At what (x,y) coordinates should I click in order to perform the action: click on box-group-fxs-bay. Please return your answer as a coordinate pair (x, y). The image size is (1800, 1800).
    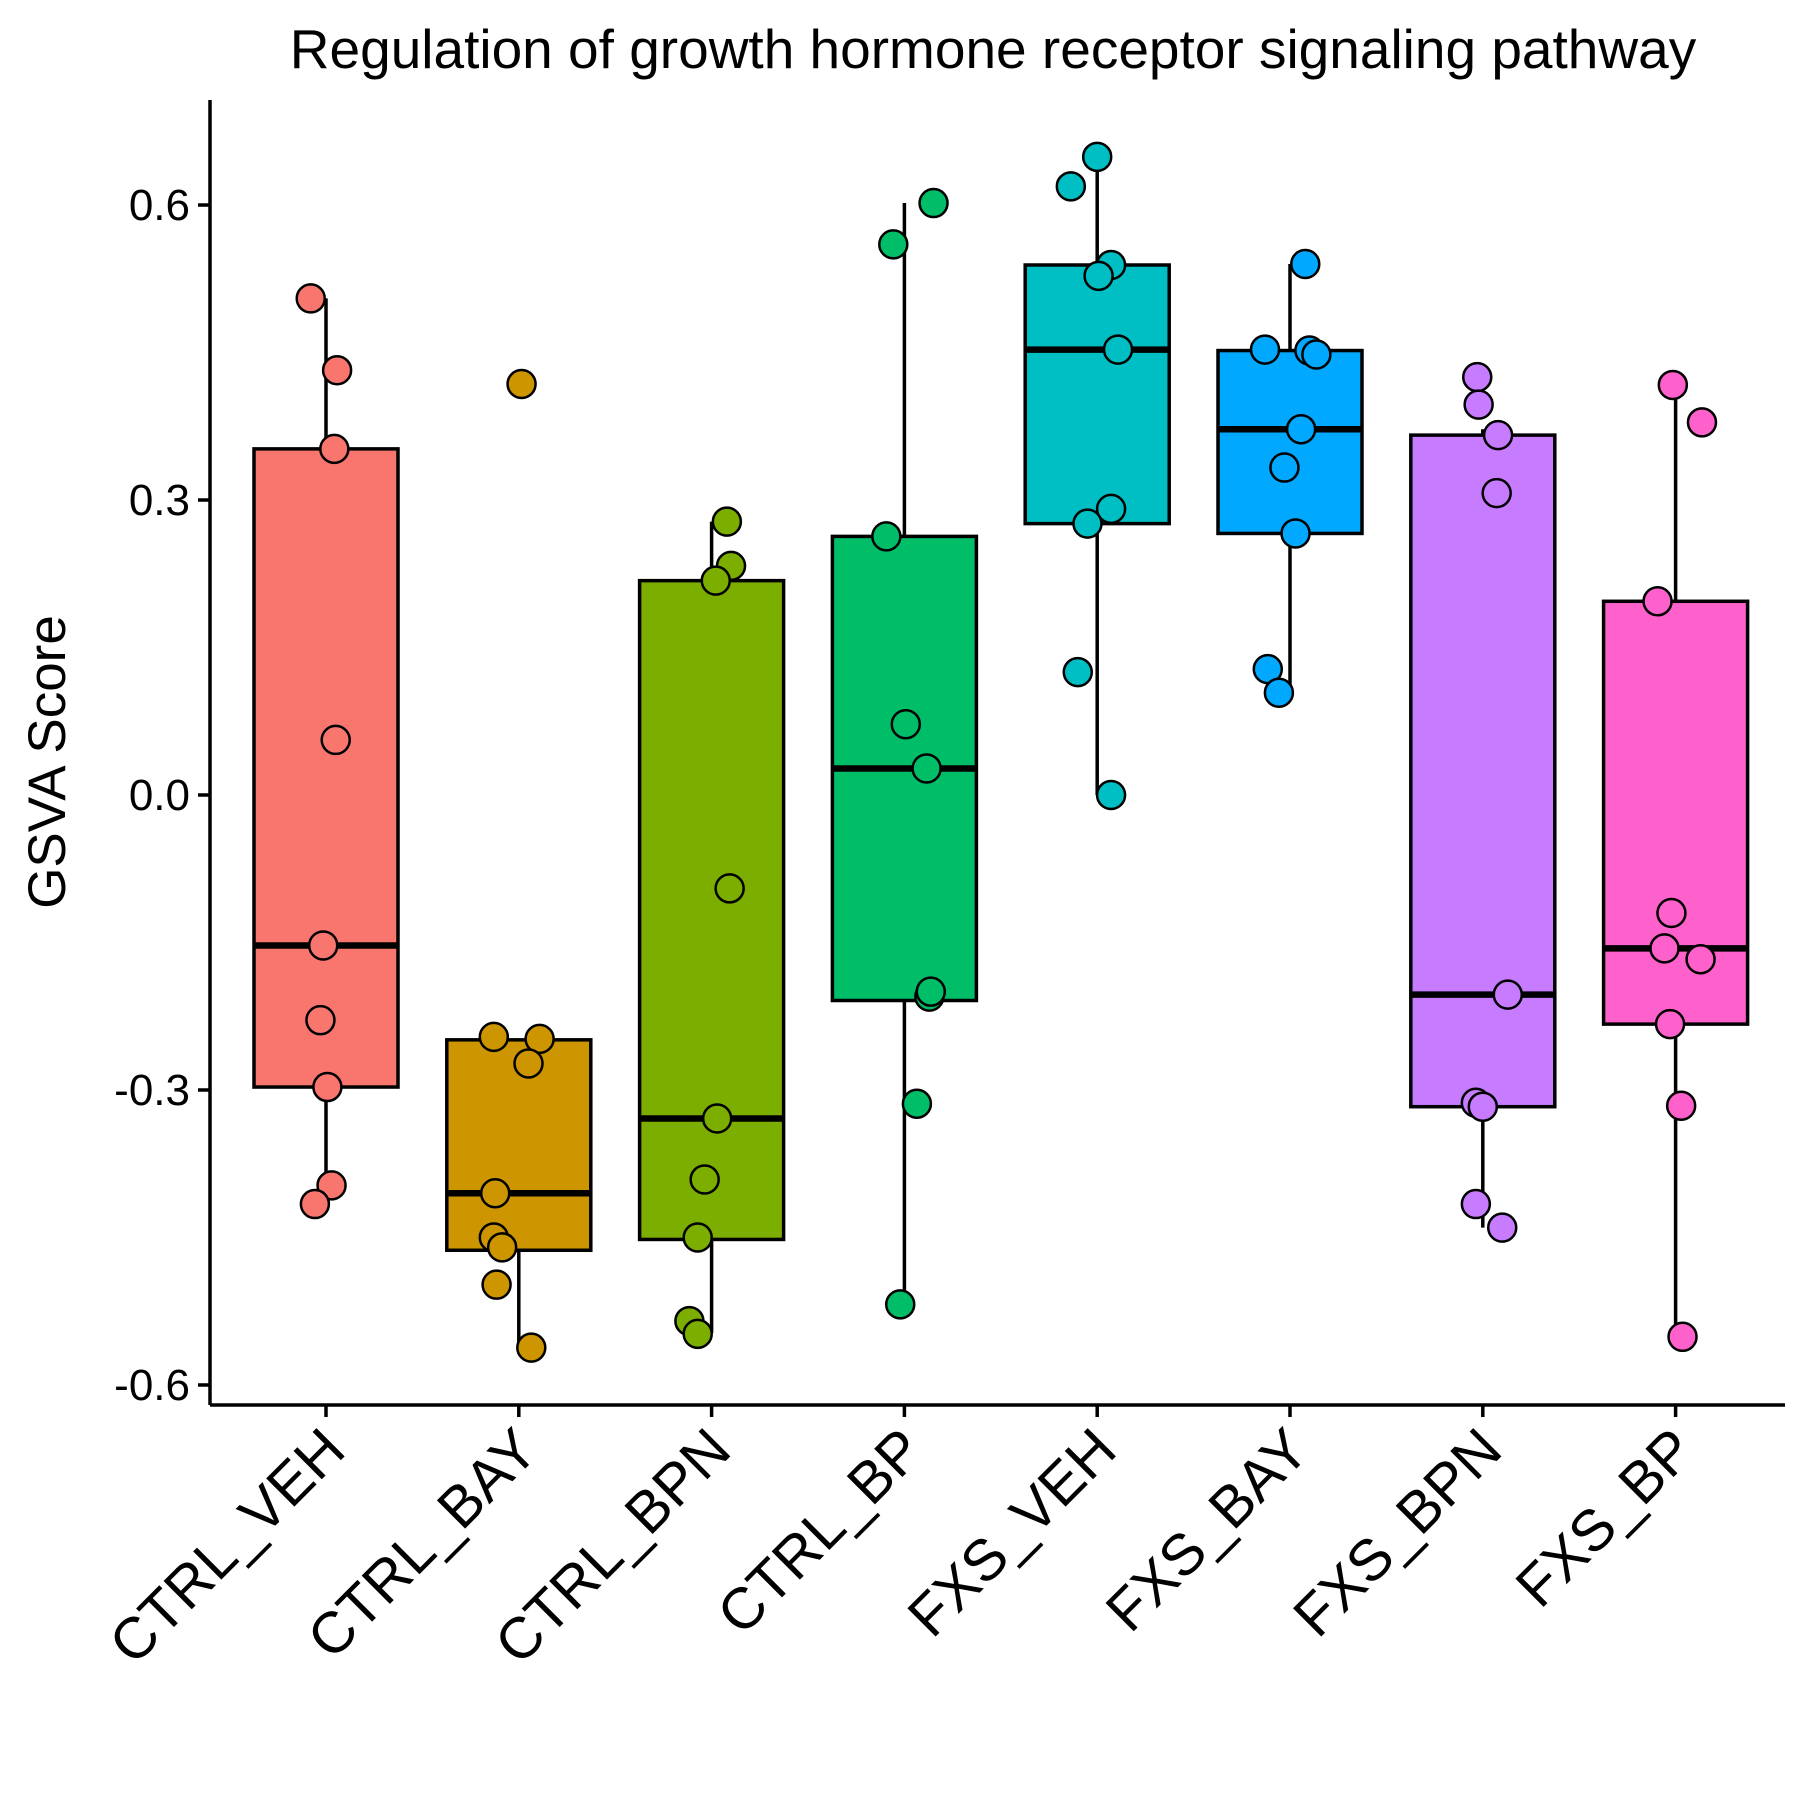
    Looking at the image, I should click on (1290, 478).